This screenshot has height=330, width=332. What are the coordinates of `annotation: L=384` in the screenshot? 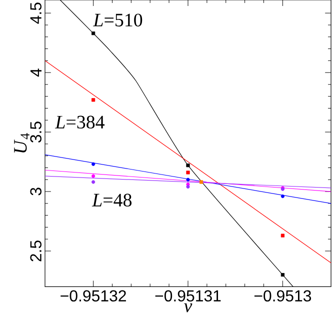 It's located at (79, 122).